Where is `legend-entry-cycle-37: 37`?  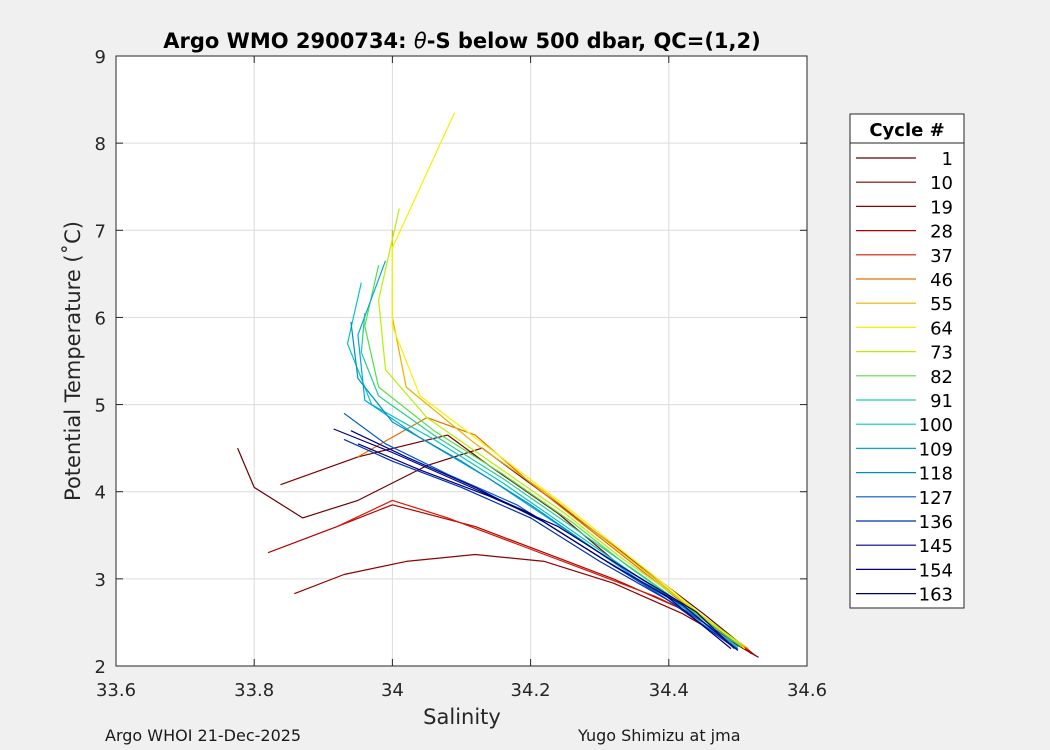
legend-entry-cycle-37: 37 is located at coordinates (904, 256).